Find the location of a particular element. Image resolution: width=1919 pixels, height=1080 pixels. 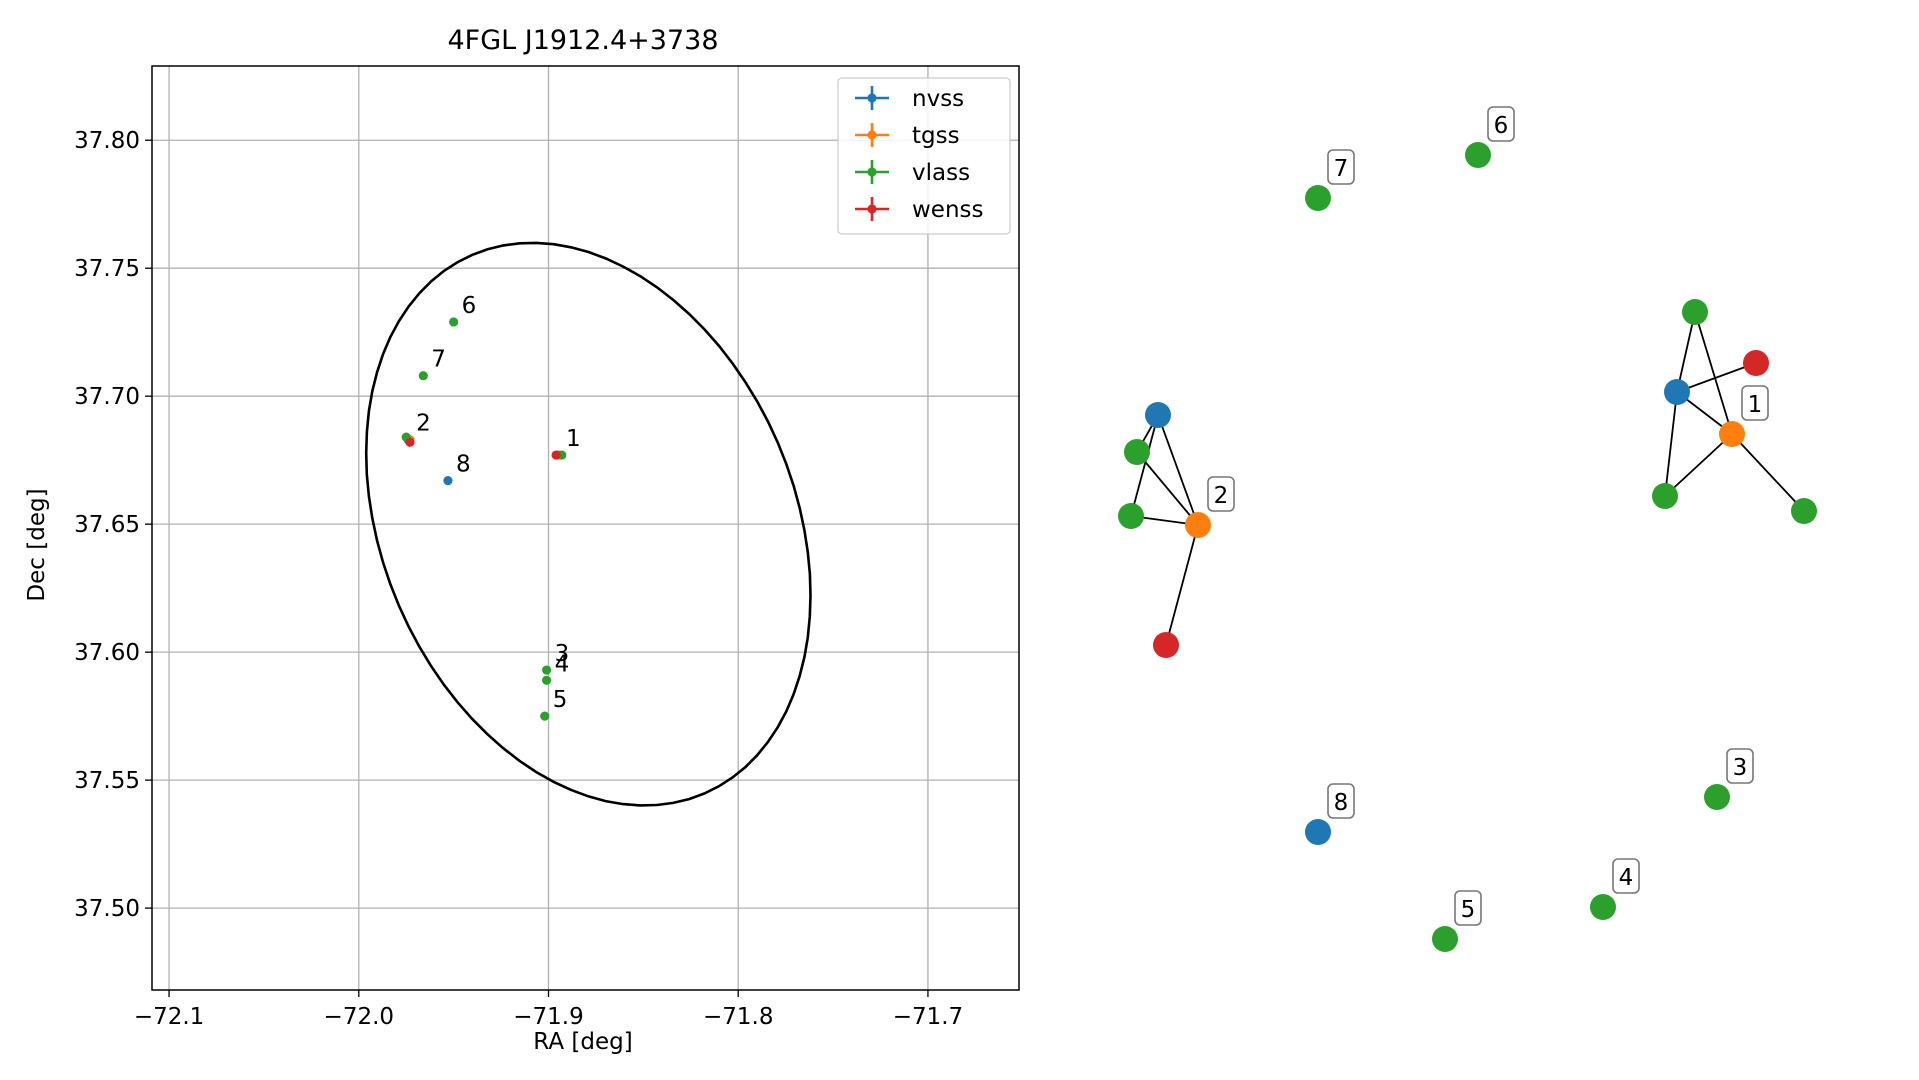

node-label-8: 8 is located at coordinates (1341, 803).